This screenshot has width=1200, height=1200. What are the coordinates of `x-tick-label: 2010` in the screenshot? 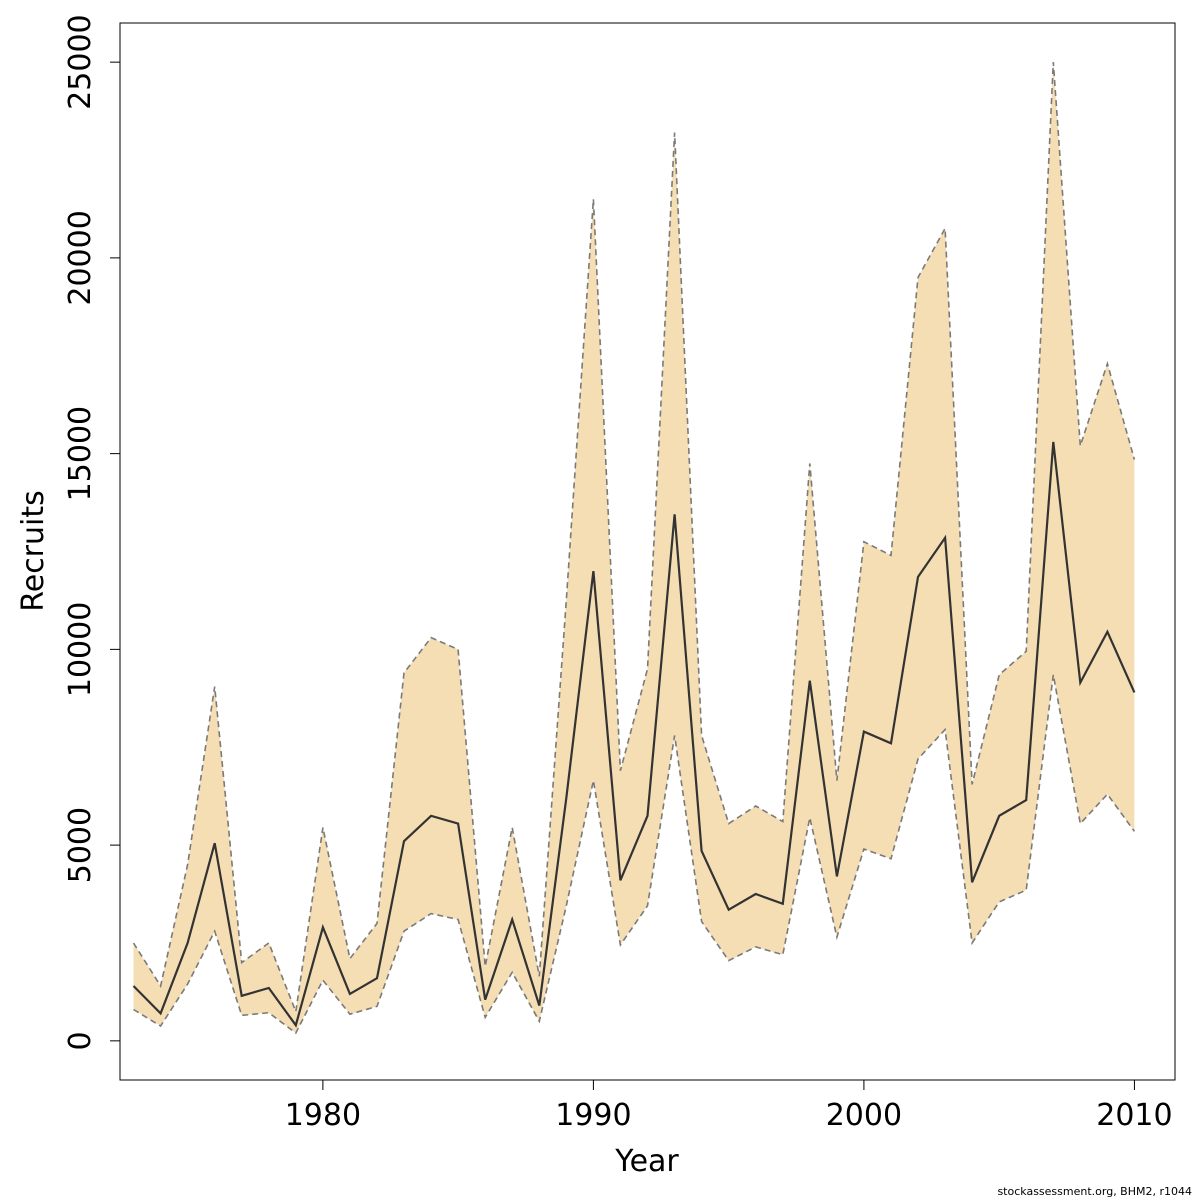 It's located at (1134, 1115).